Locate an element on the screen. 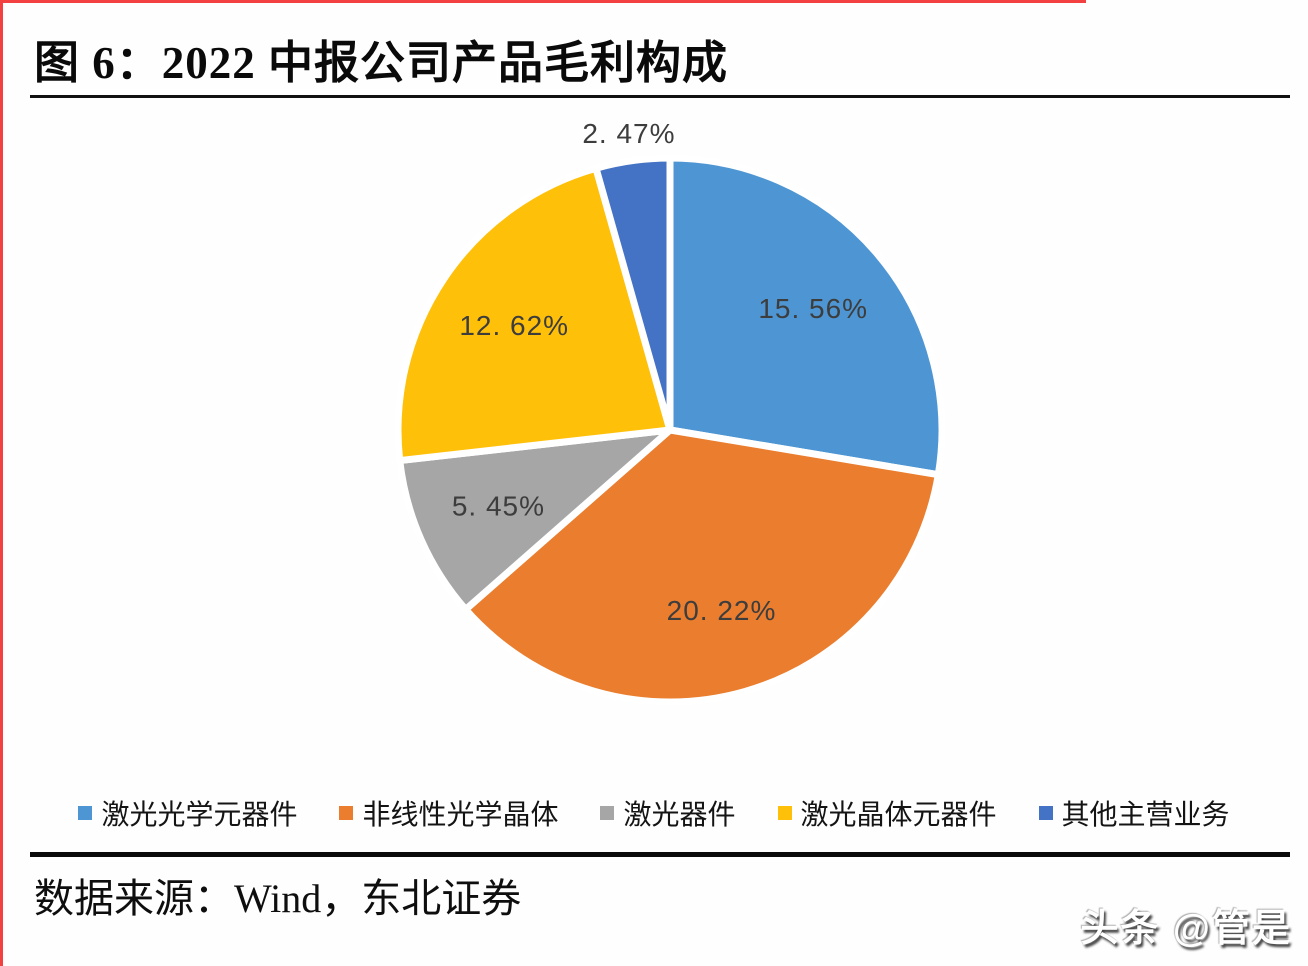 This screenshot has width=1308, height=966. chart-legend: 激光光学元器件 非线性光学晶体 激光器件 激光晶体元器件 其他主营业务 is located at coordinates (654, 813).